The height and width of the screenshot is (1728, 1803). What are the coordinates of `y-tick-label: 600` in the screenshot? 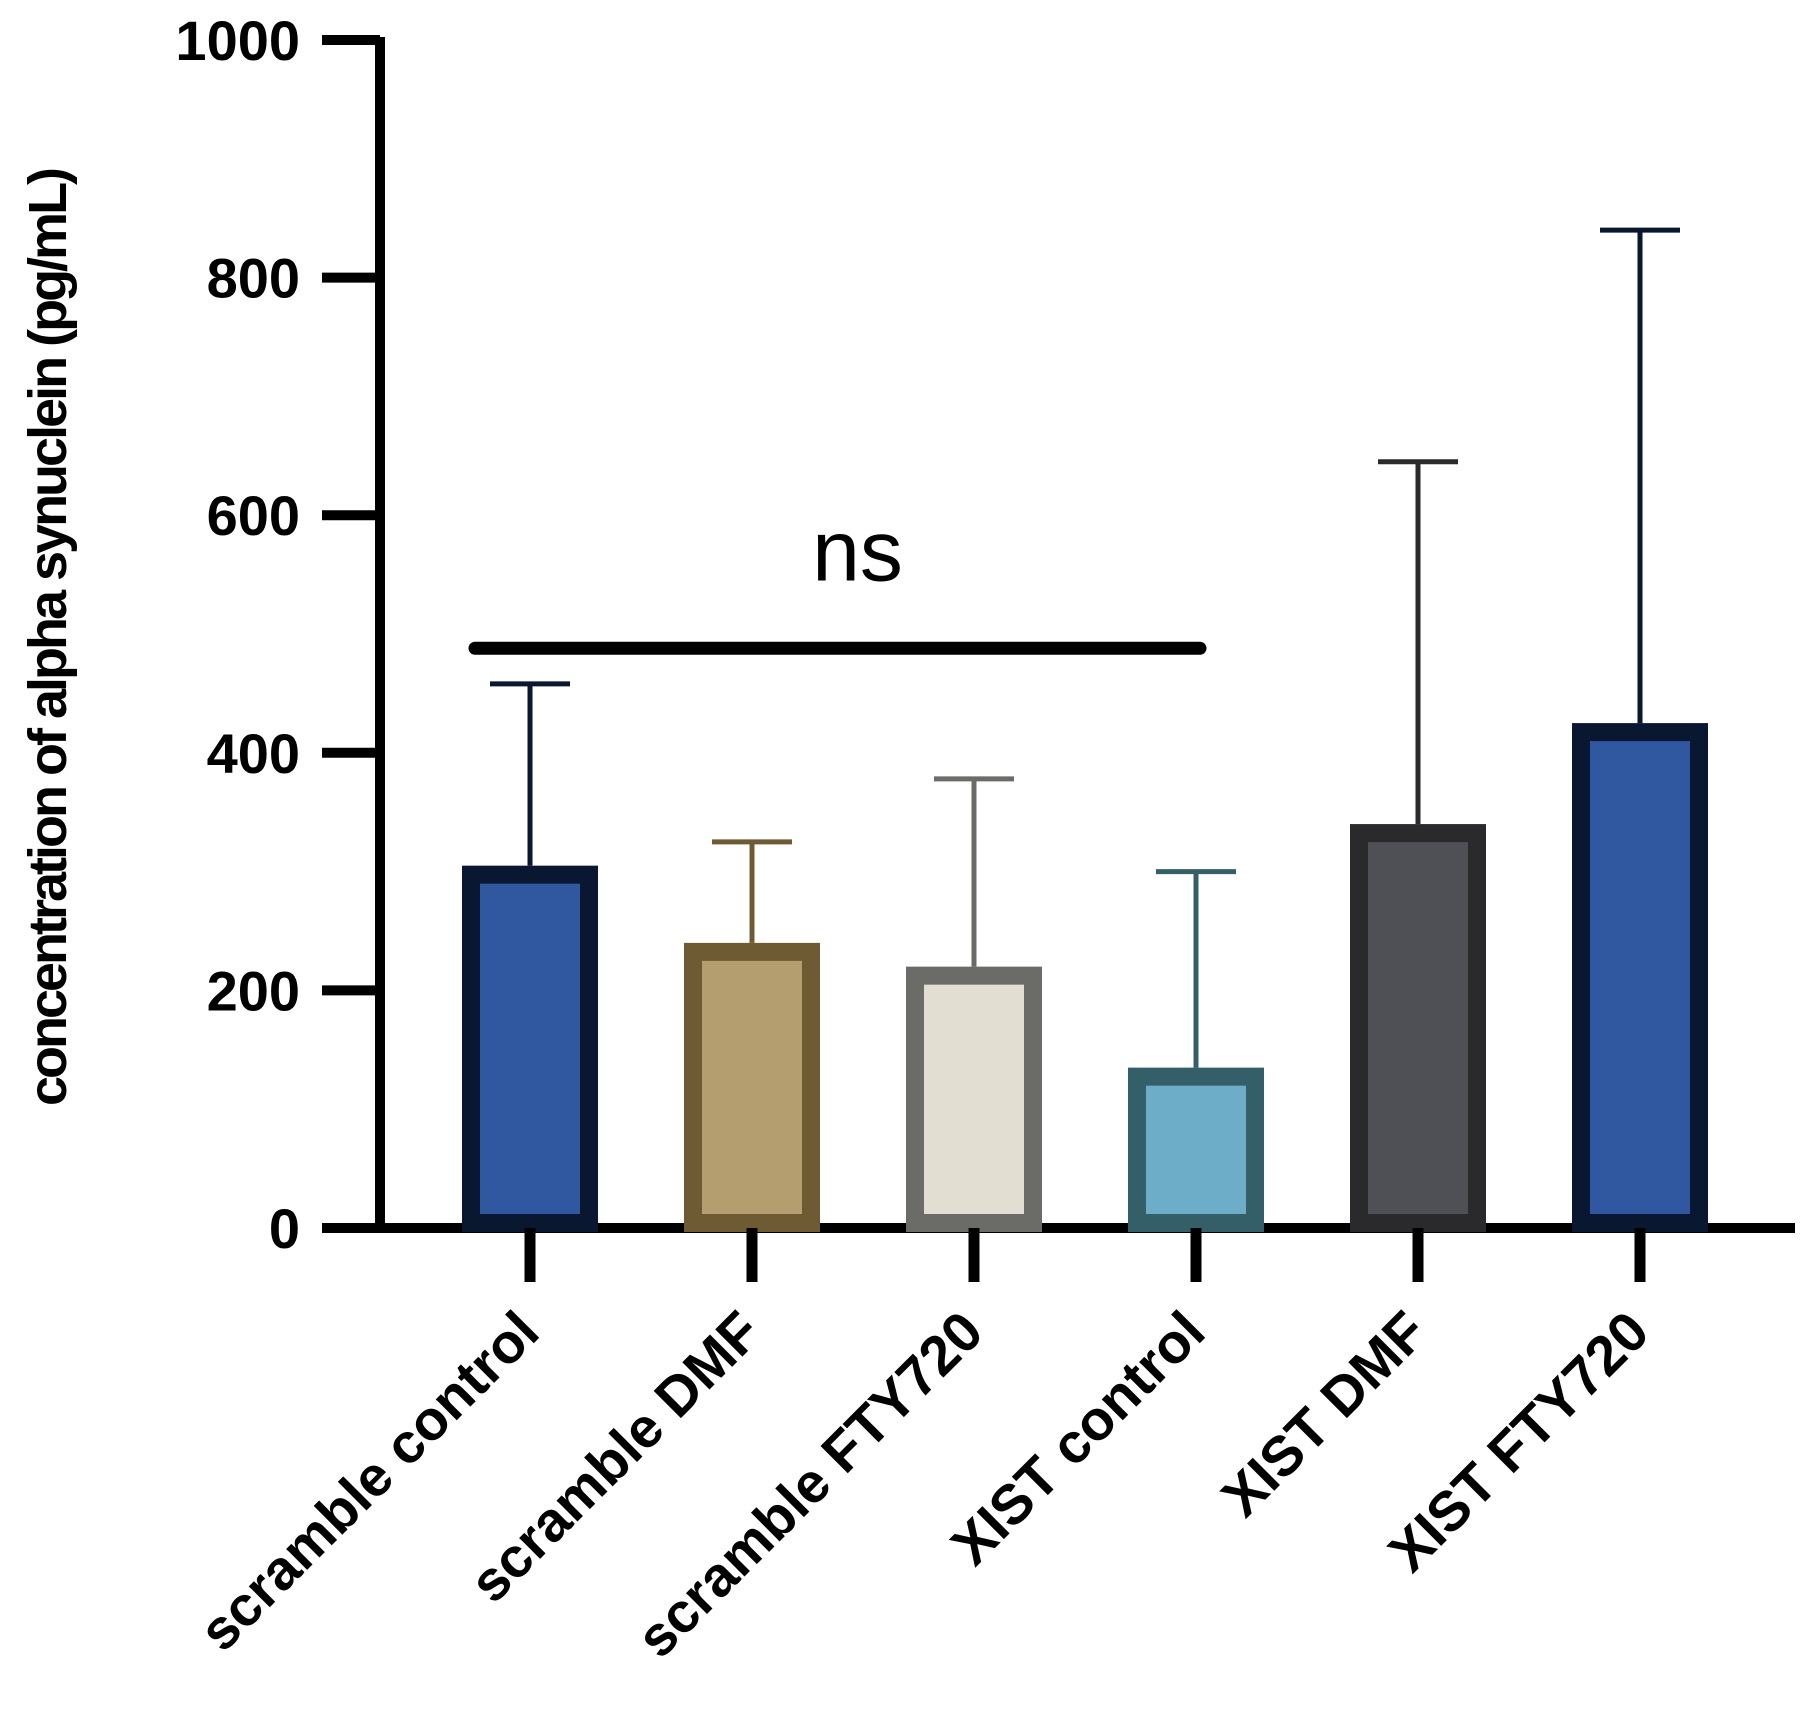 It's located at (253, 515).